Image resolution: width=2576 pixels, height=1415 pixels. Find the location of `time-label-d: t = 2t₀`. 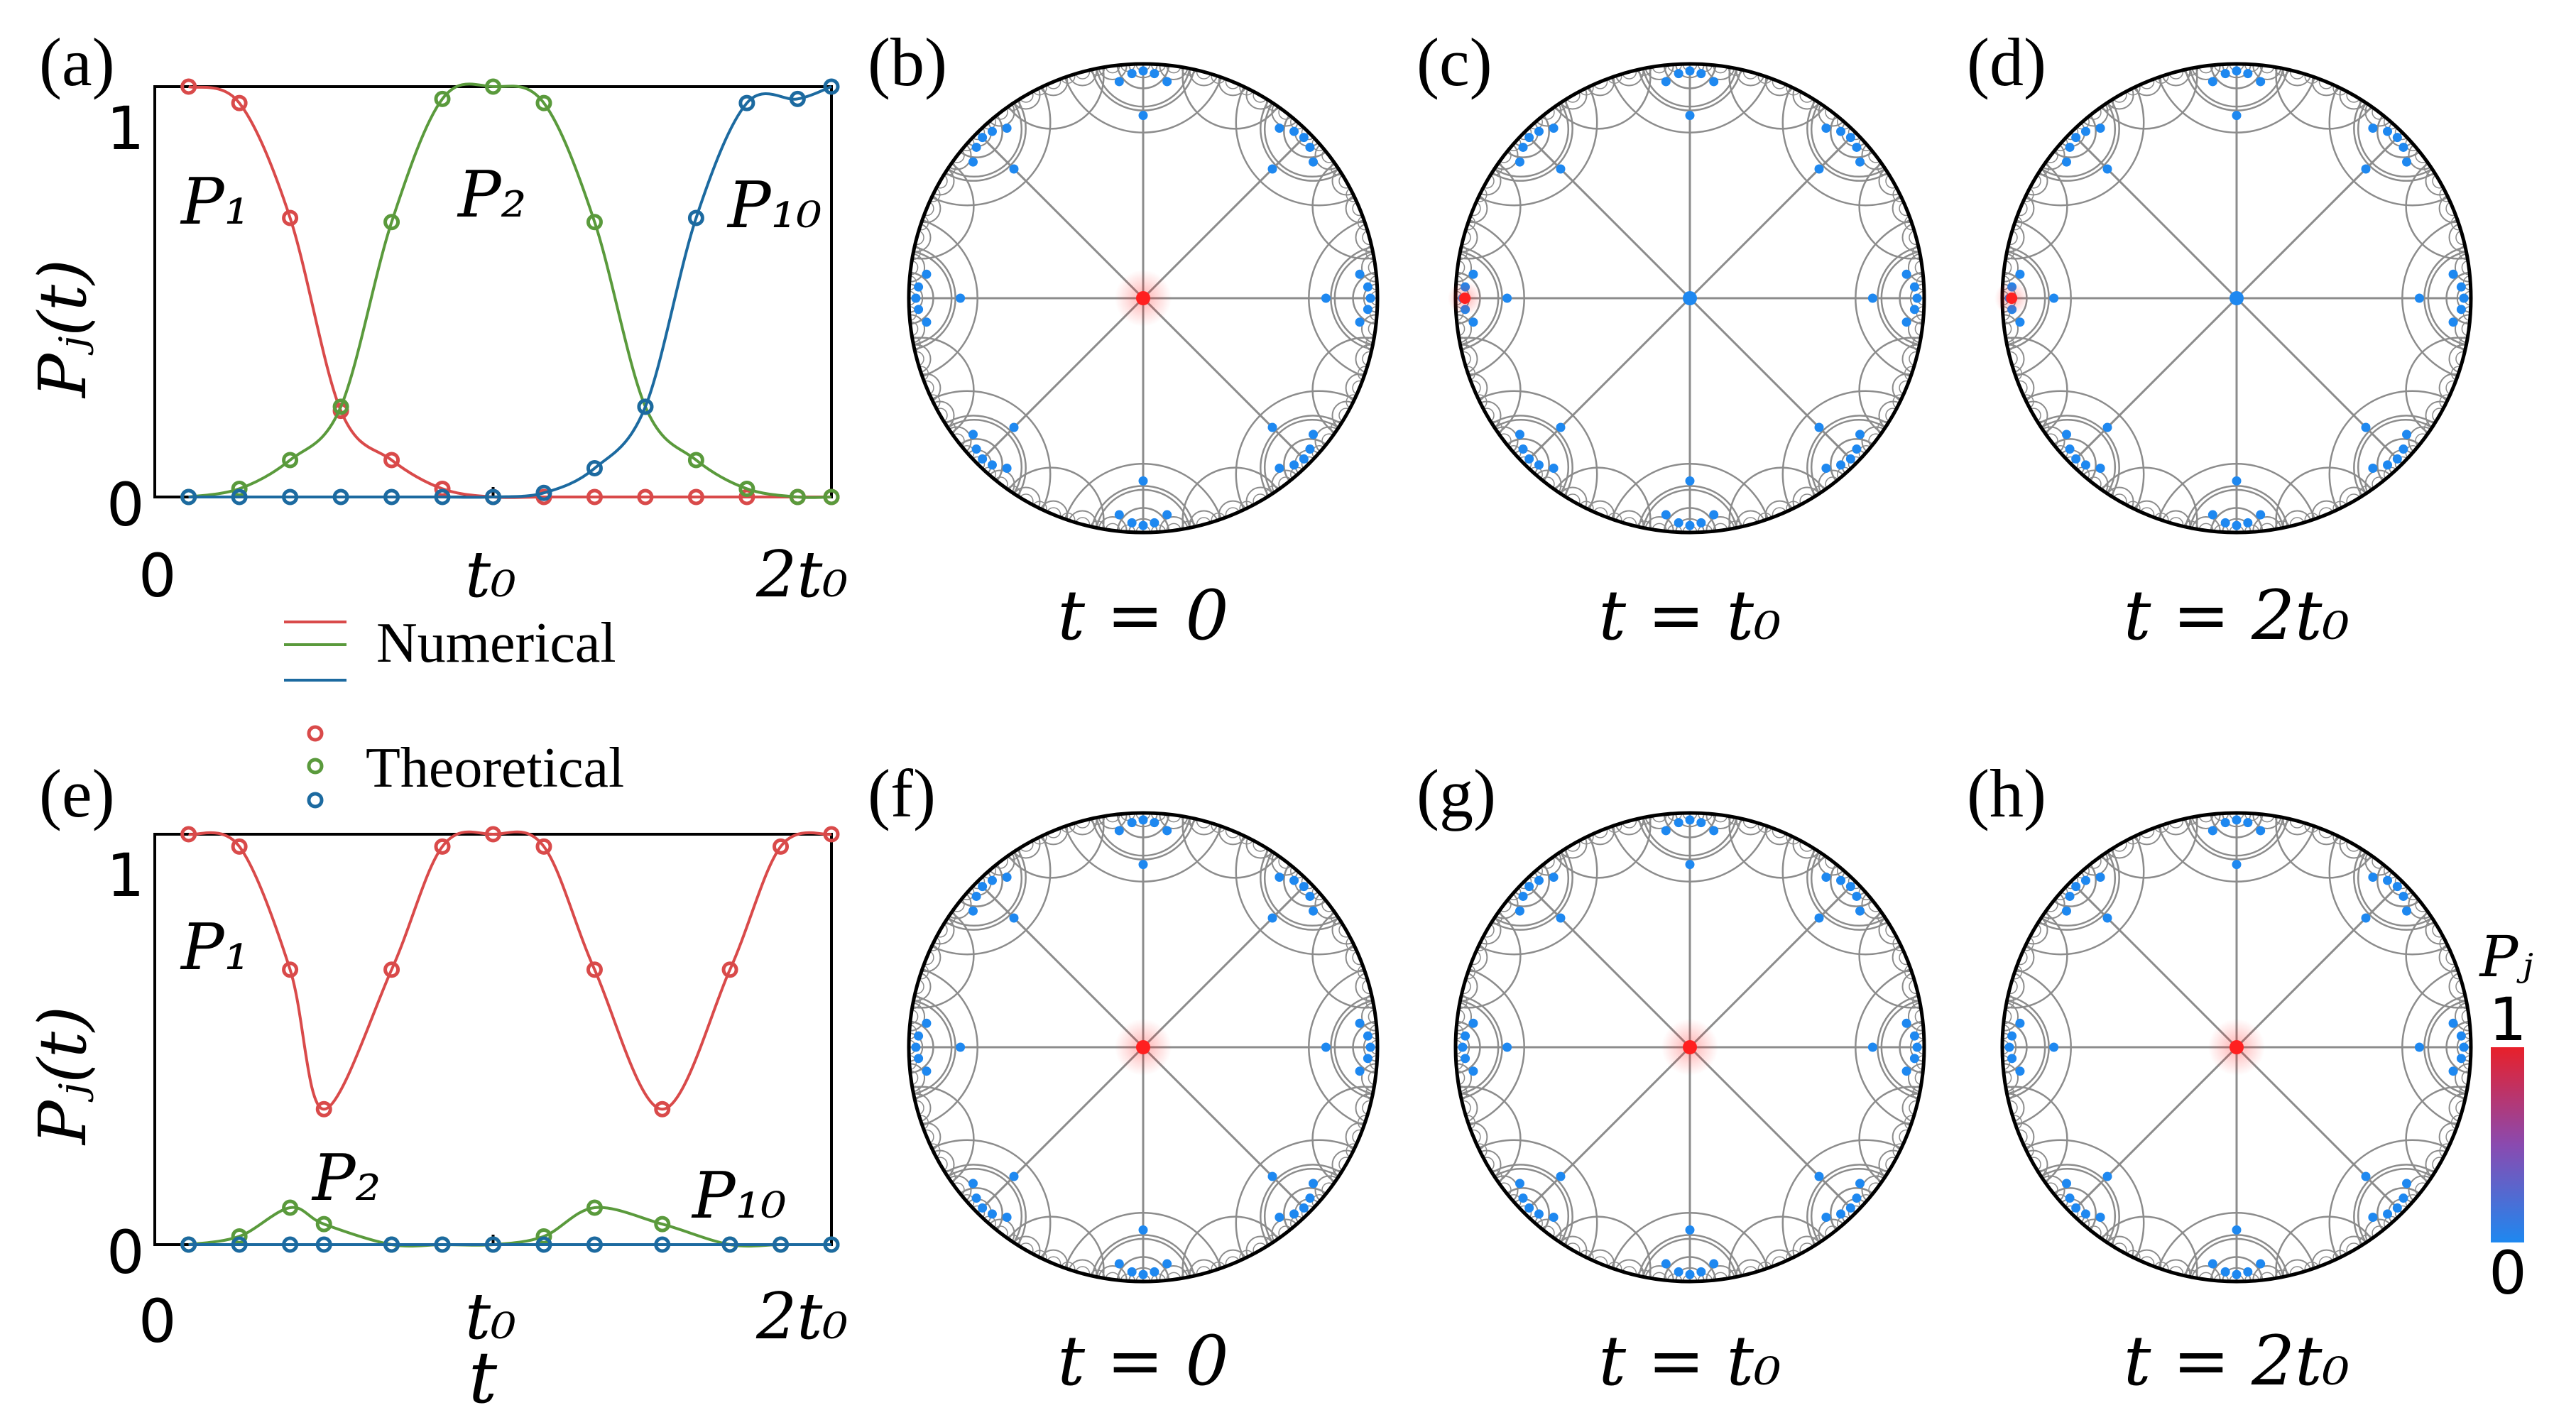

time-label-d: t = 2t₀ is located at coordinates (2236, 615).